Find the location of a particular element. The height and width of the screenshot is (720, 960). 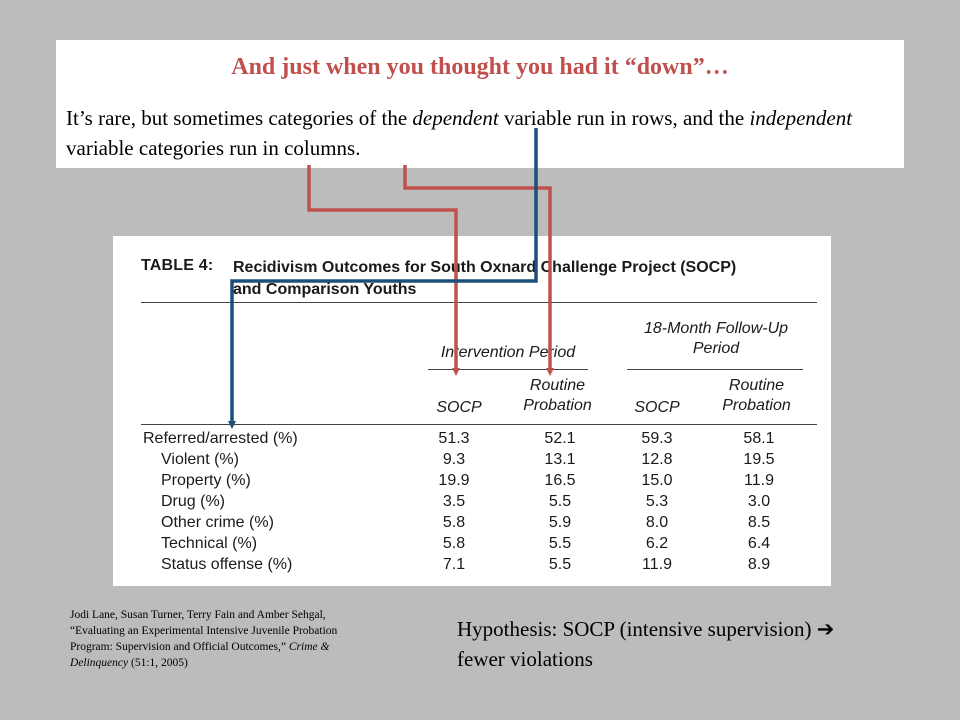

table-cell: 9.3 is located at coordinates (454, 459).